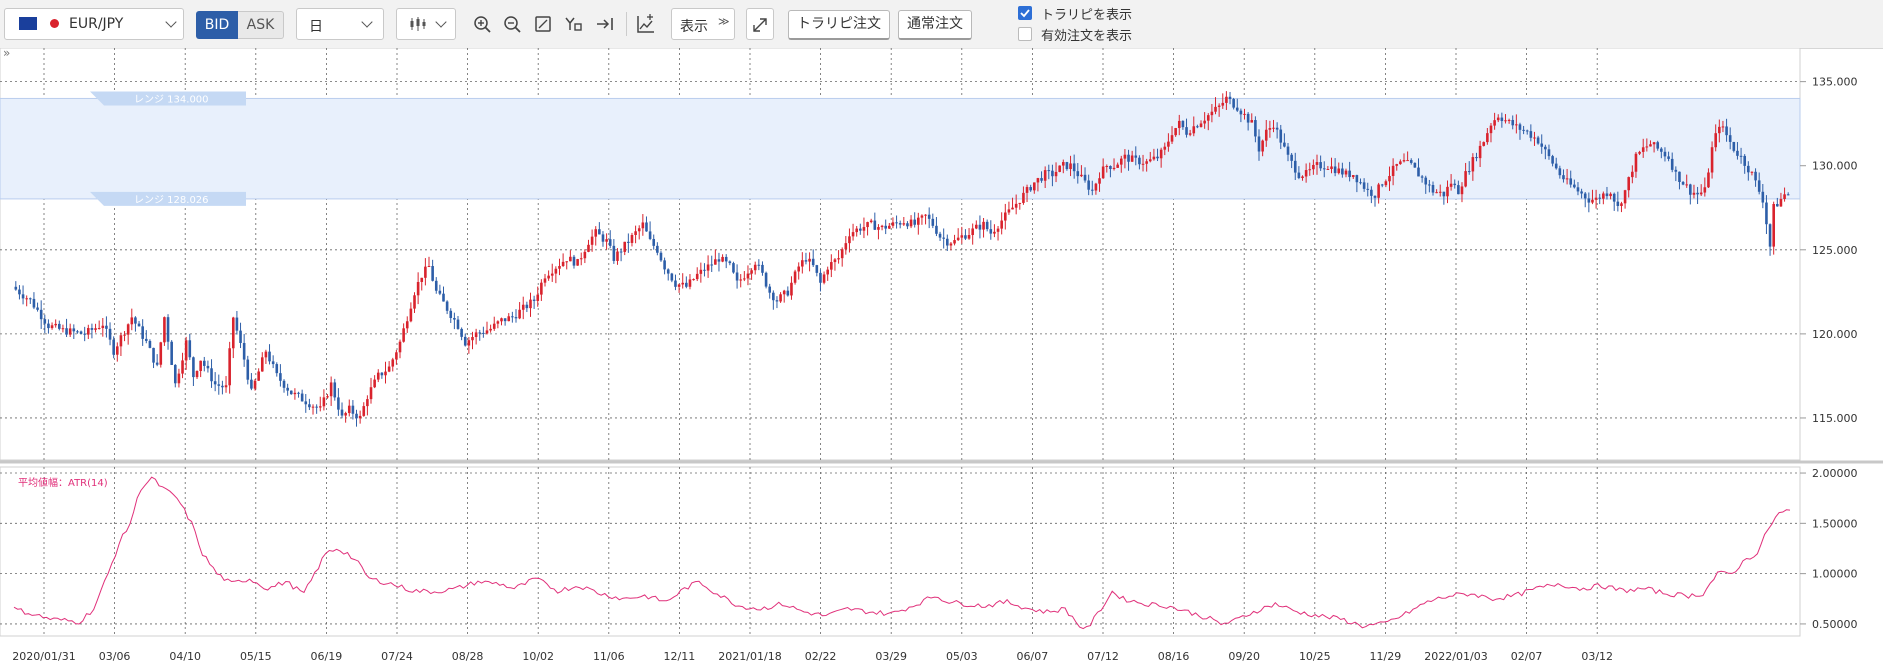  I want to click on traripi-order-button: トラリピ注文, so click(839, 25).